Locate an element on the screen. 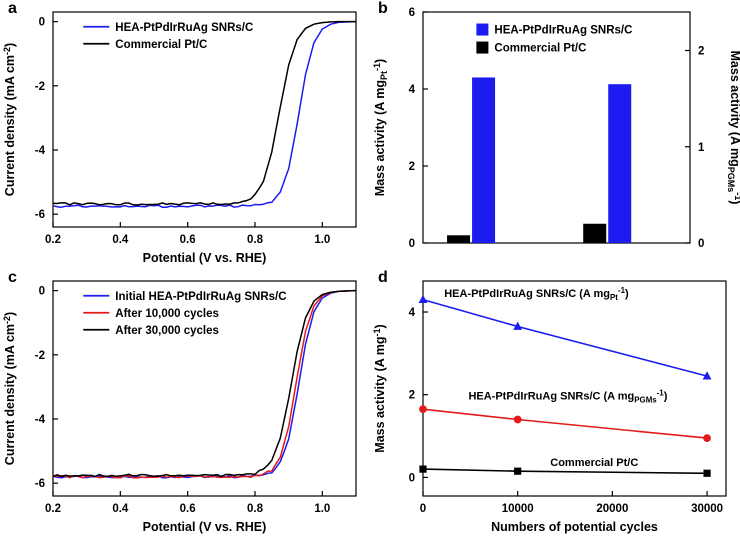 Image resolution: width=740 pixels, height=538 pixels. panel-label-a: a is located at coordinates (12, 8).